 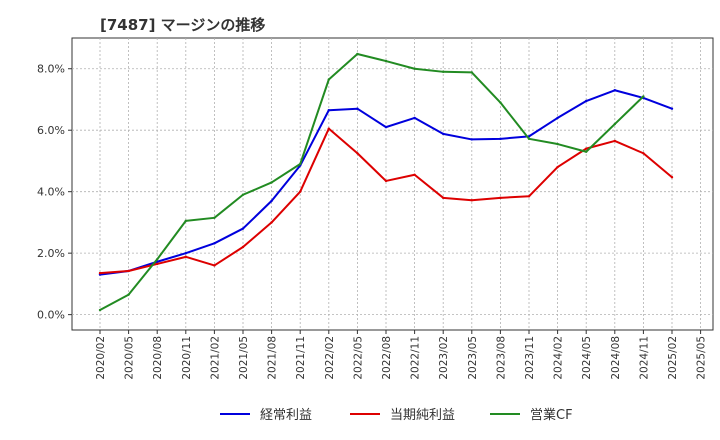 I want to click on x-tick-label: 2021/08, so click(x=273, y=358).